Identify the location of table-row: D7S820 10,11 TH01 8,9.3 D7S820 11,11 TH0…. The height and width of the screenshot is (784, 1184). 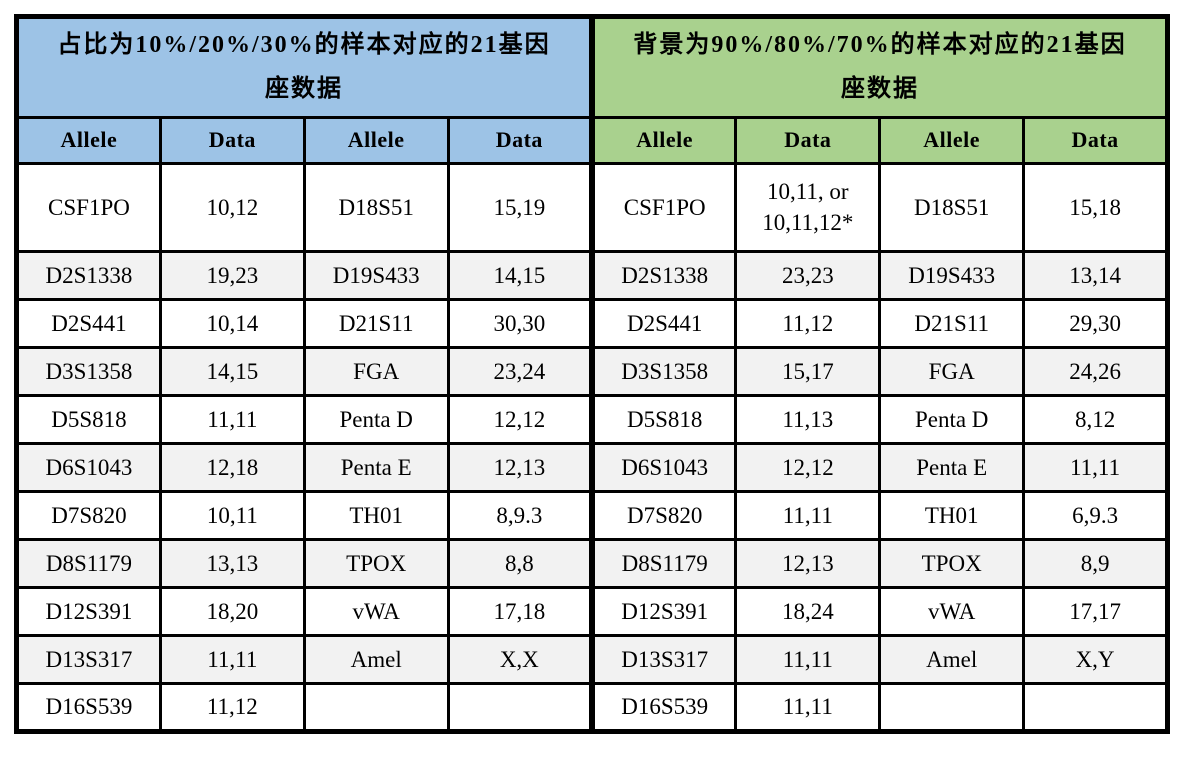
(592, 515).